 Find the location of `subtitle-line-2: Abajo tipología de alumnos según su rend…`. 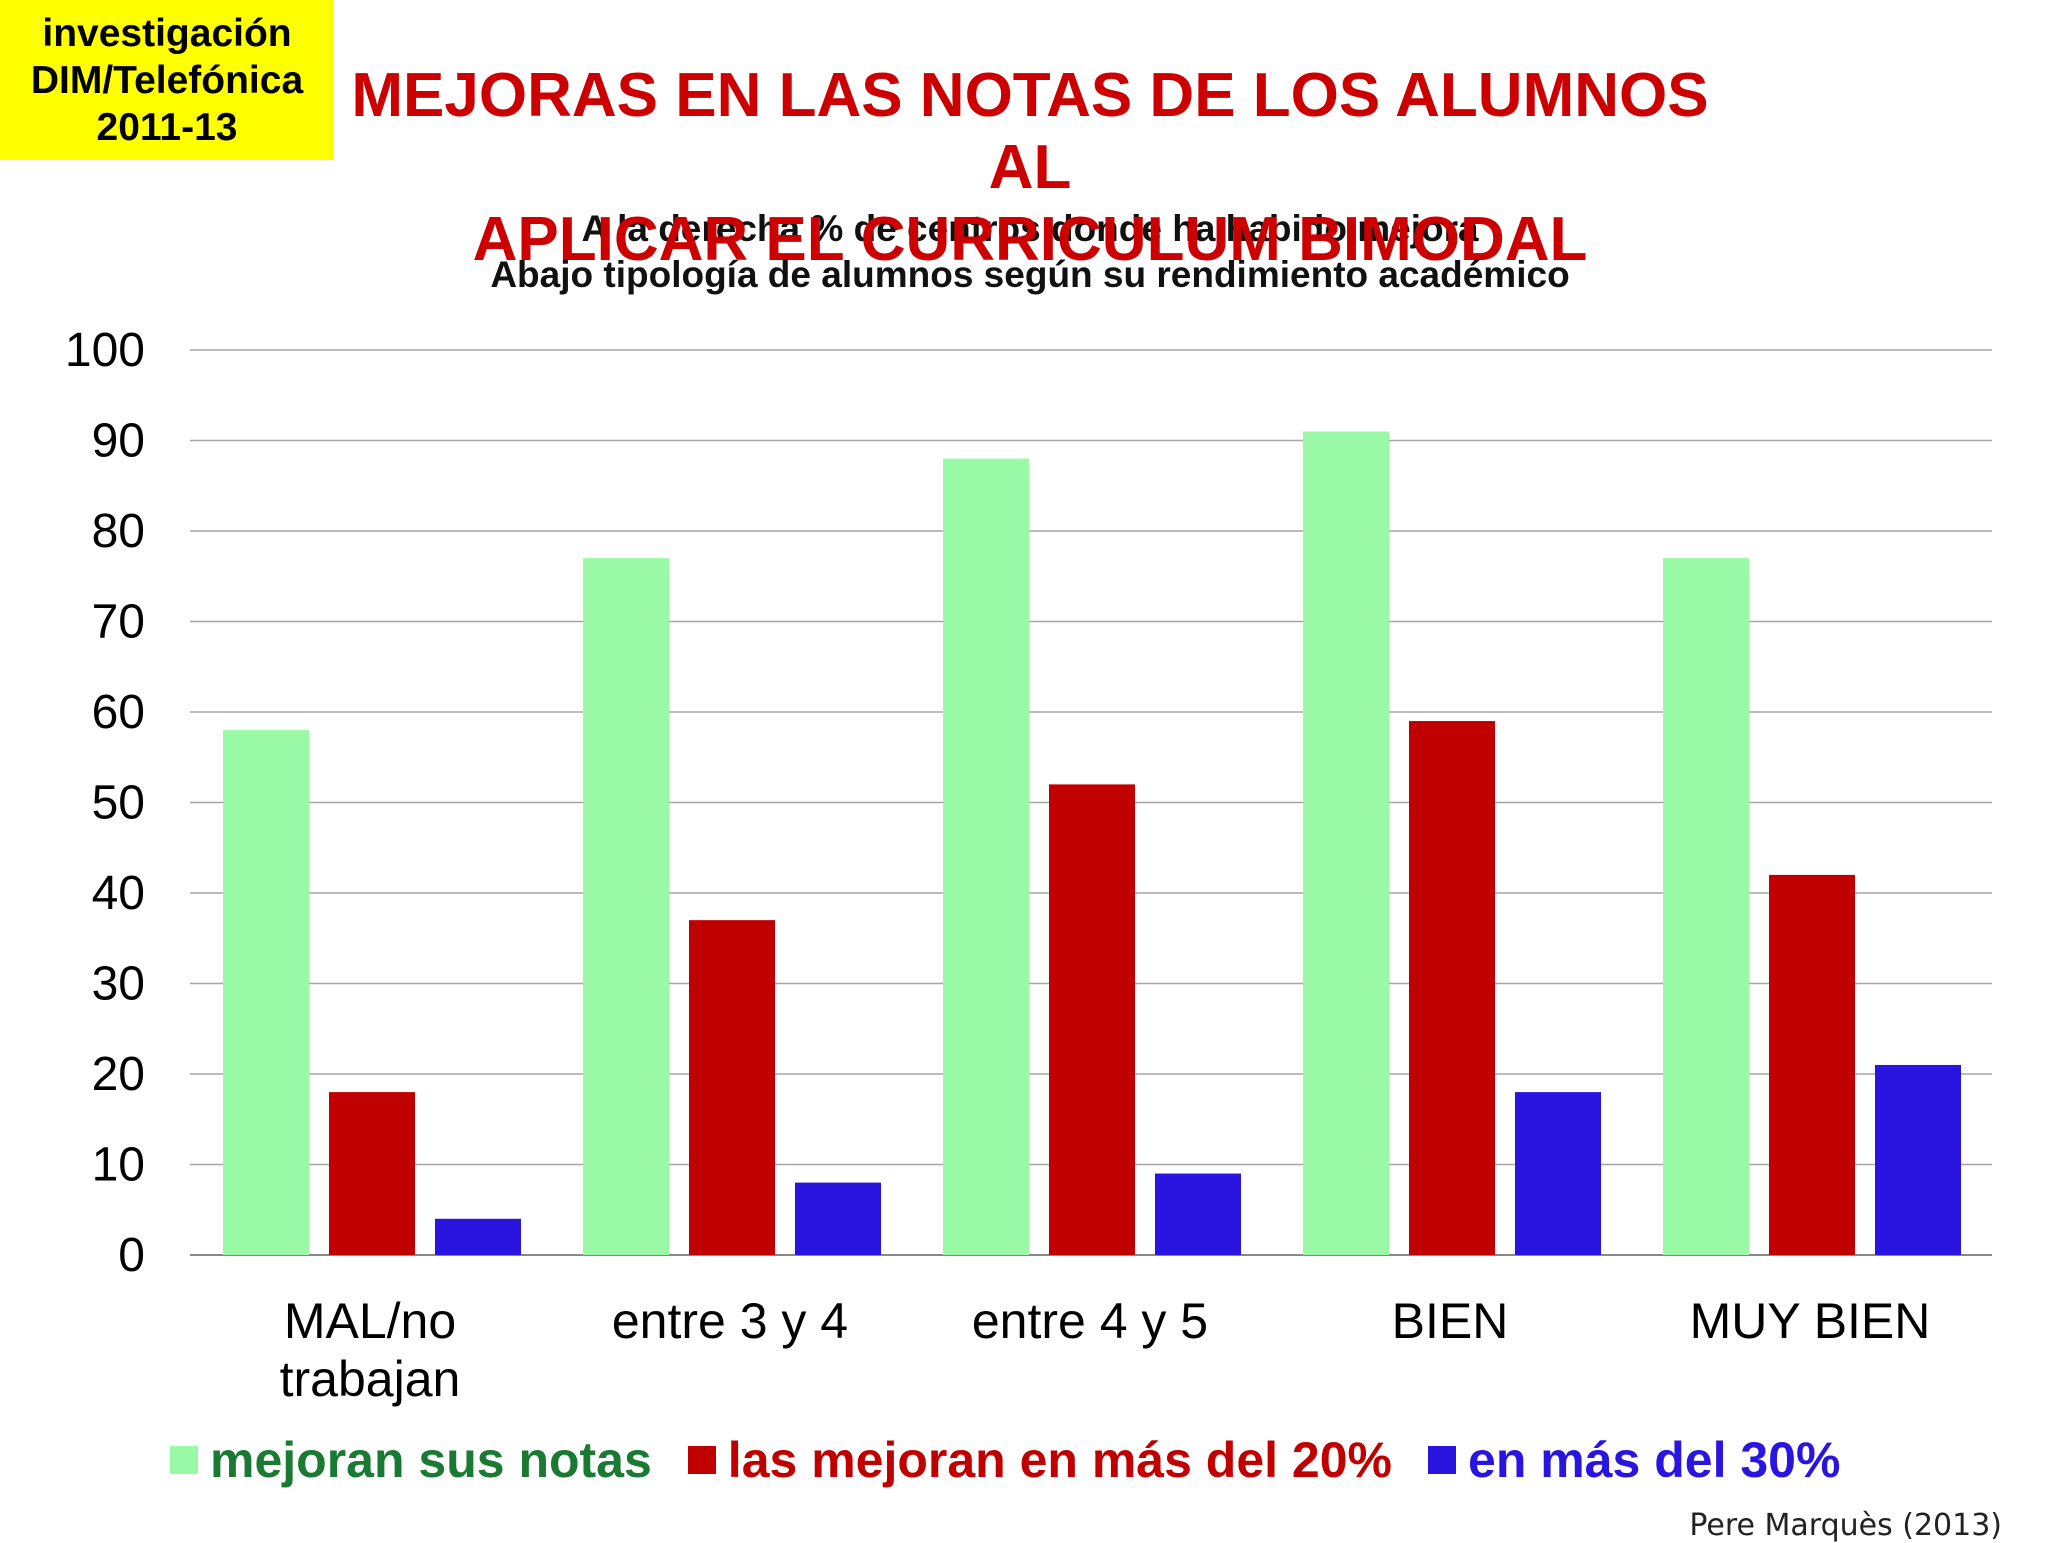

subtitle-line-2: Abajo tipología de alumnos según su rend… is located at coordinates (1030, 274).